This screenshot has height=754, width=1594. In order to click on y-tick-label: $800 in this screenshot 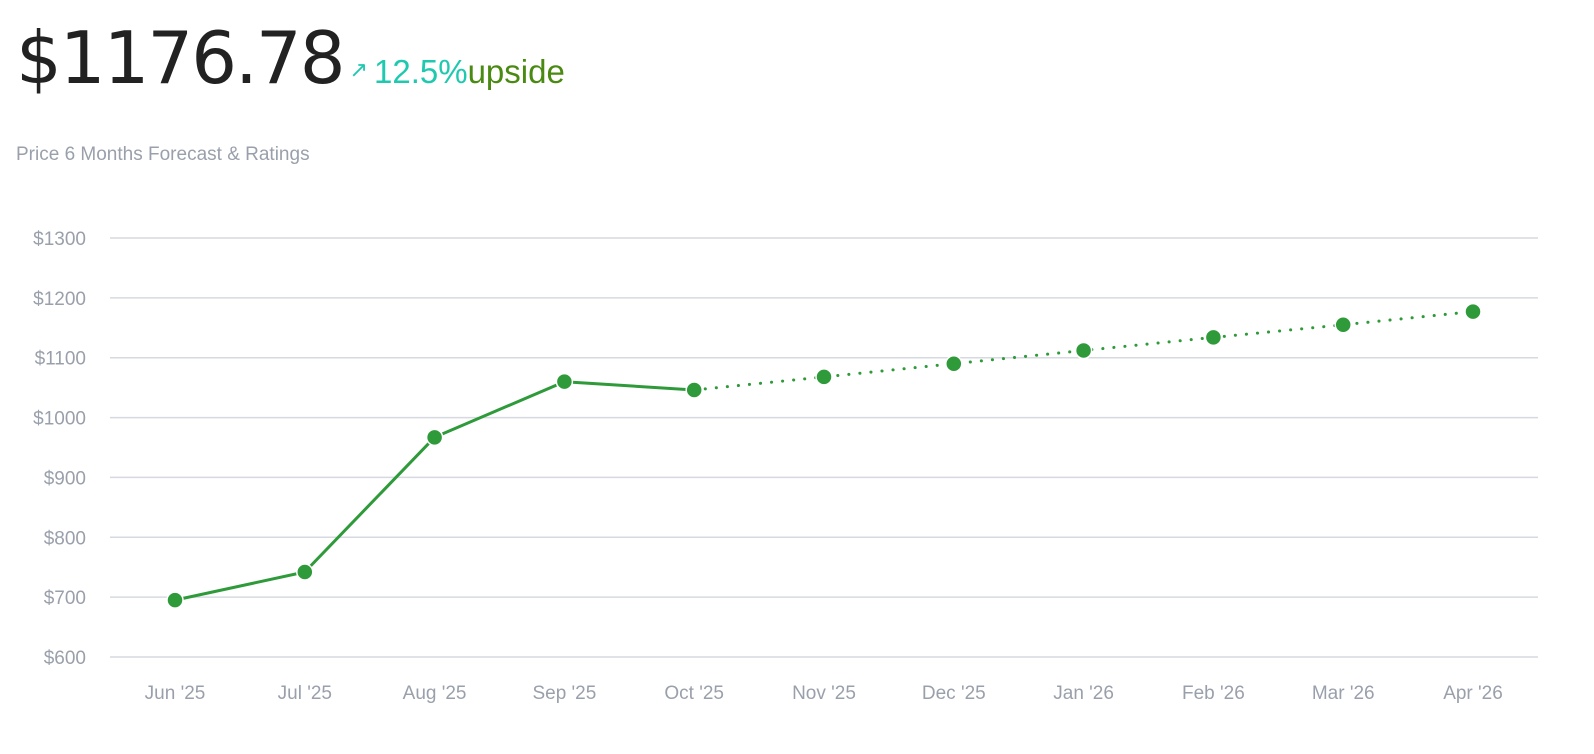, I will do `click(65, 538)`.